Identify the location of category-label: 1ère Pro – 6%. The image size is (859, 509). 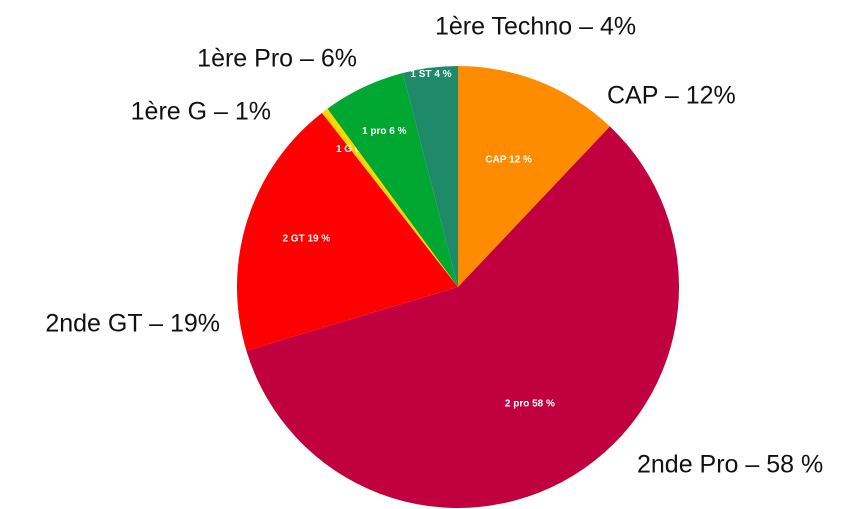
(277, 59).